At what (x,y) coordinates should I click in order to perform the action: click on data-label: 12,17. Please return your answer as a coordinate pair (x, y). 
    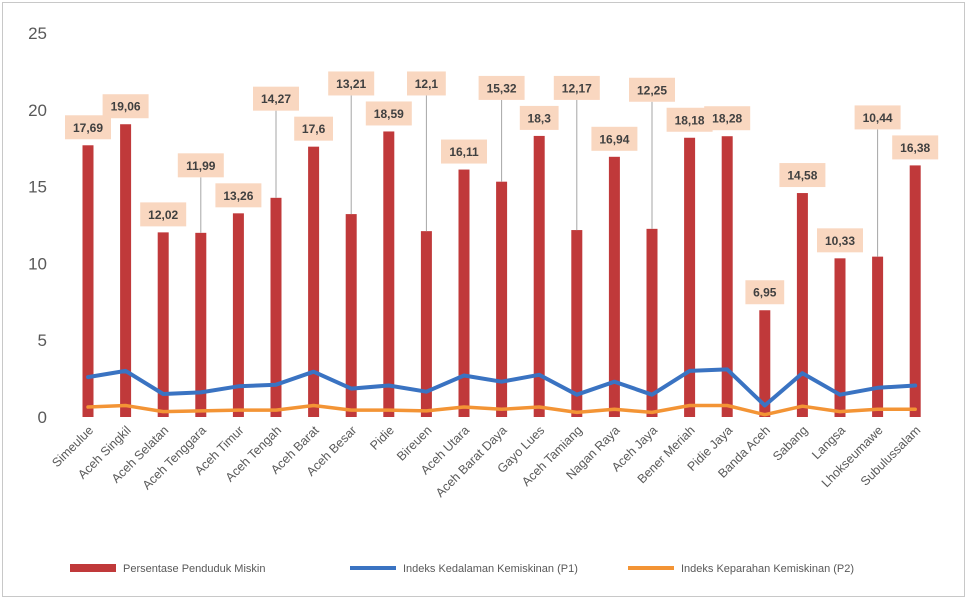
    Looking at the image, I should click on (577, 88).